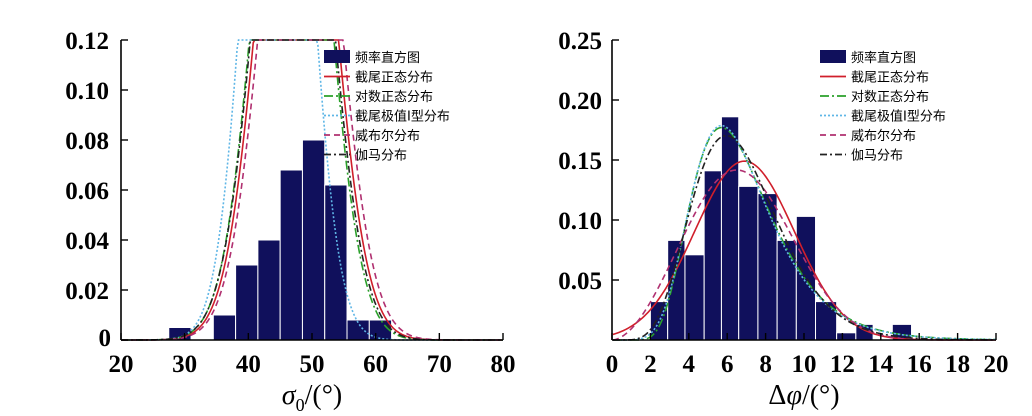 The width and height of the screenshot is (1032, 416). I want to click on x-tick-label: 40, so click(248, 364).